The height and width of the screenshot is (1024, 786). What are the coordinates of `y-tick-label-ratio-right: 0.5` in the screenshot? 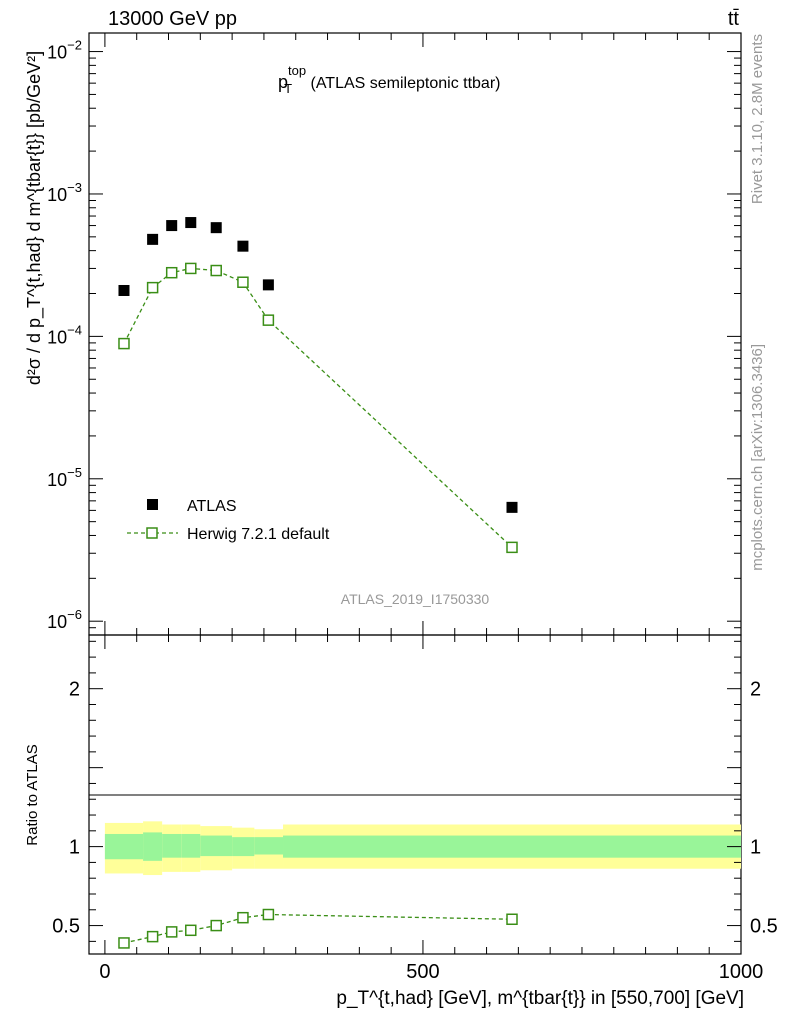 It's located at (764, 927).